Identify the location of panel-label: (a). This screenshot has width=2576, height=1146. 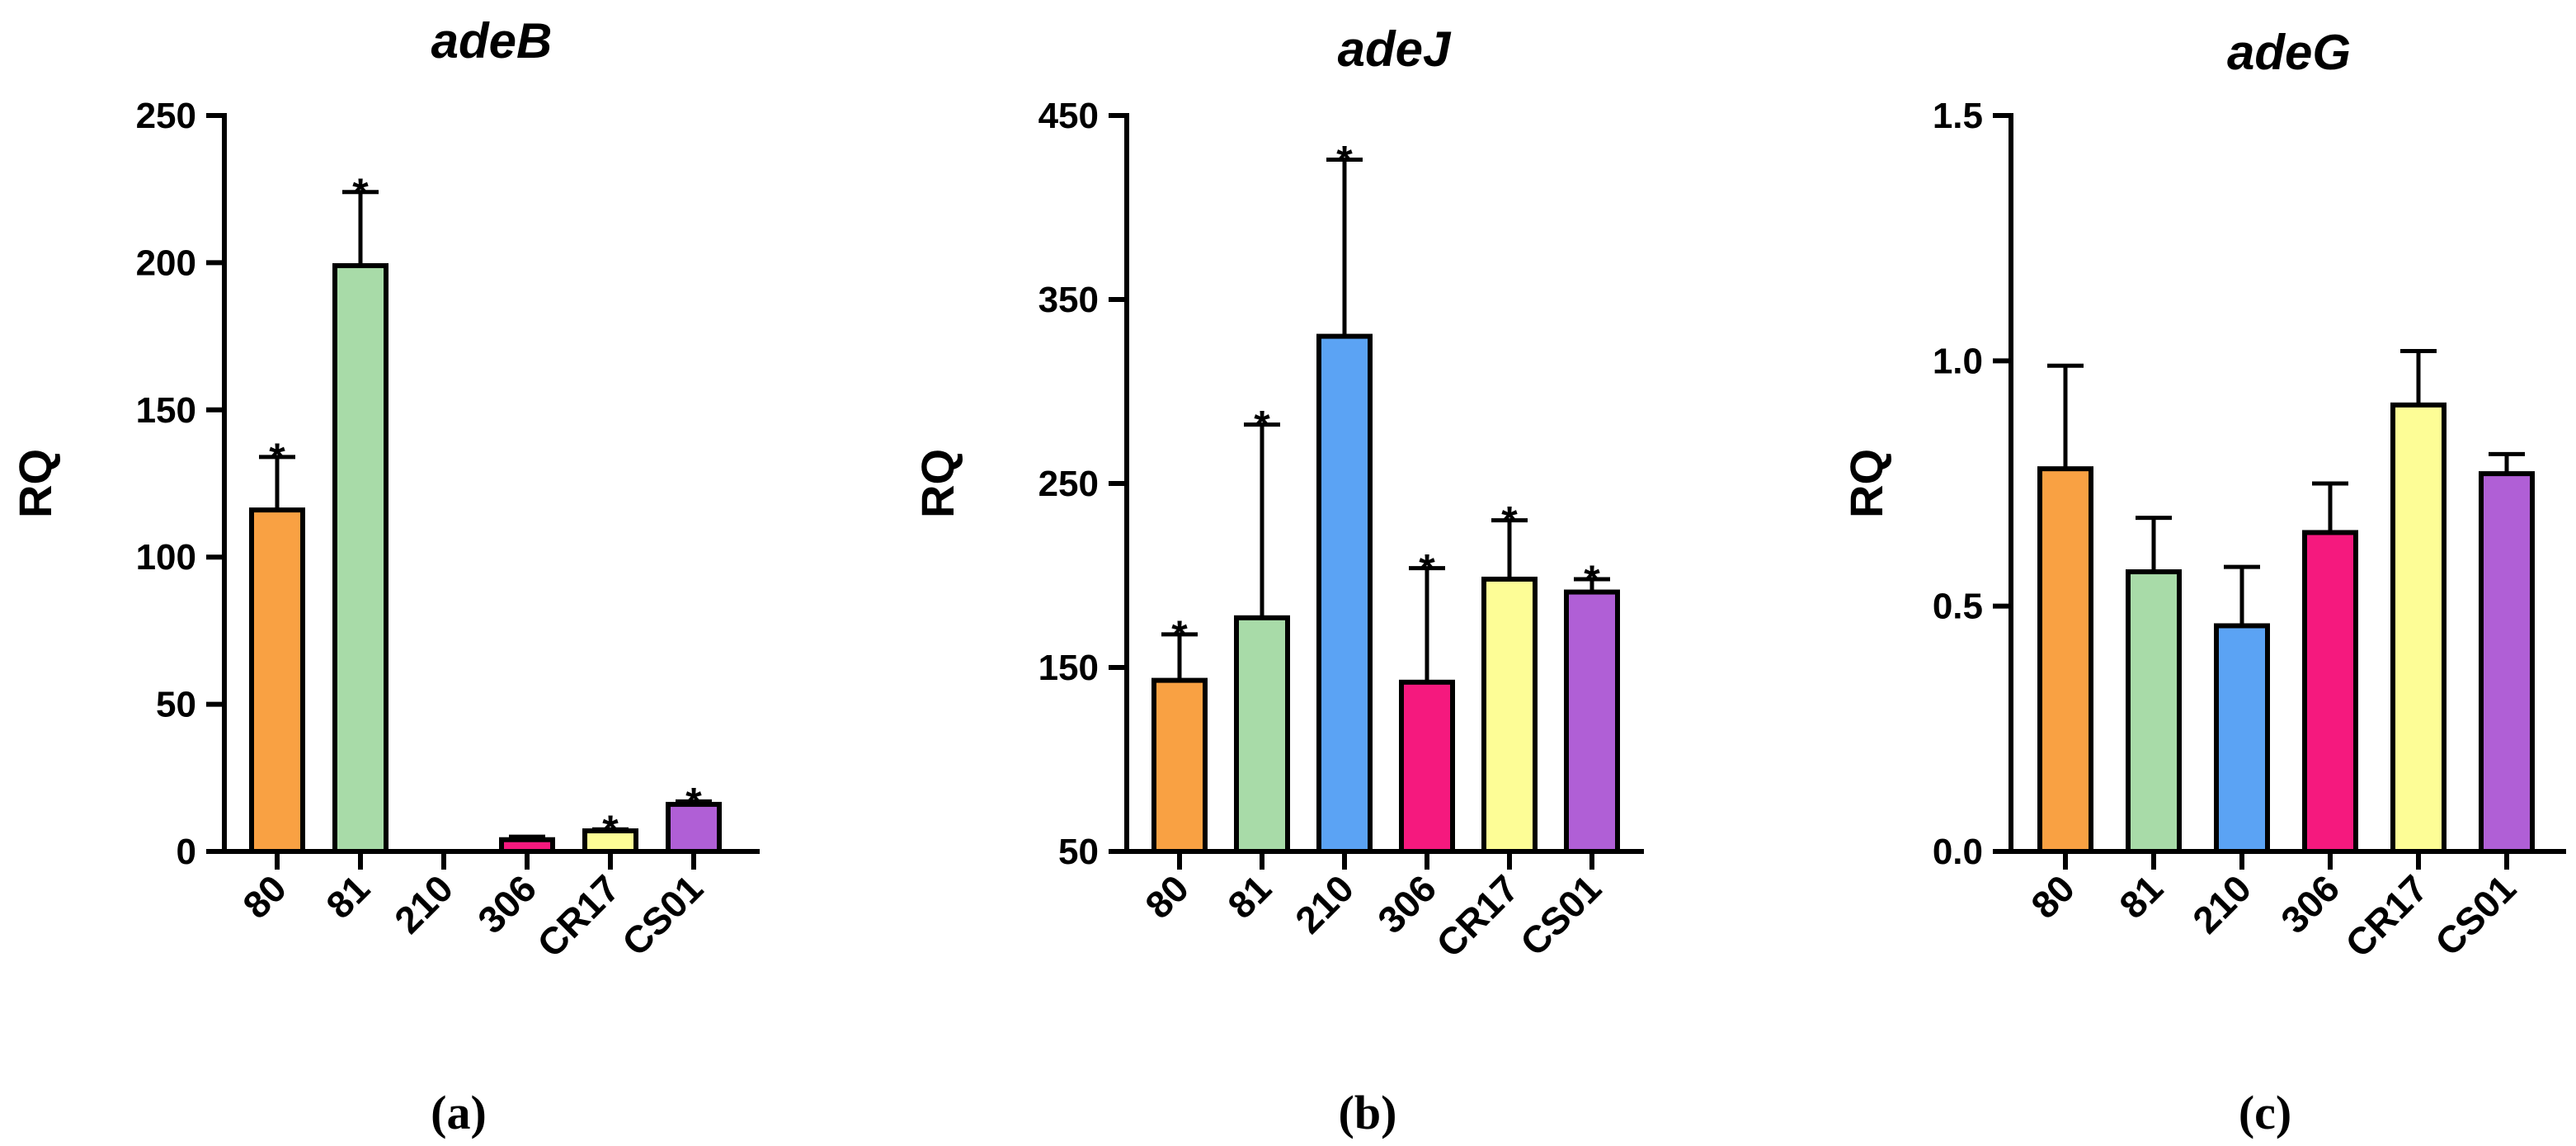
(459, 1112).